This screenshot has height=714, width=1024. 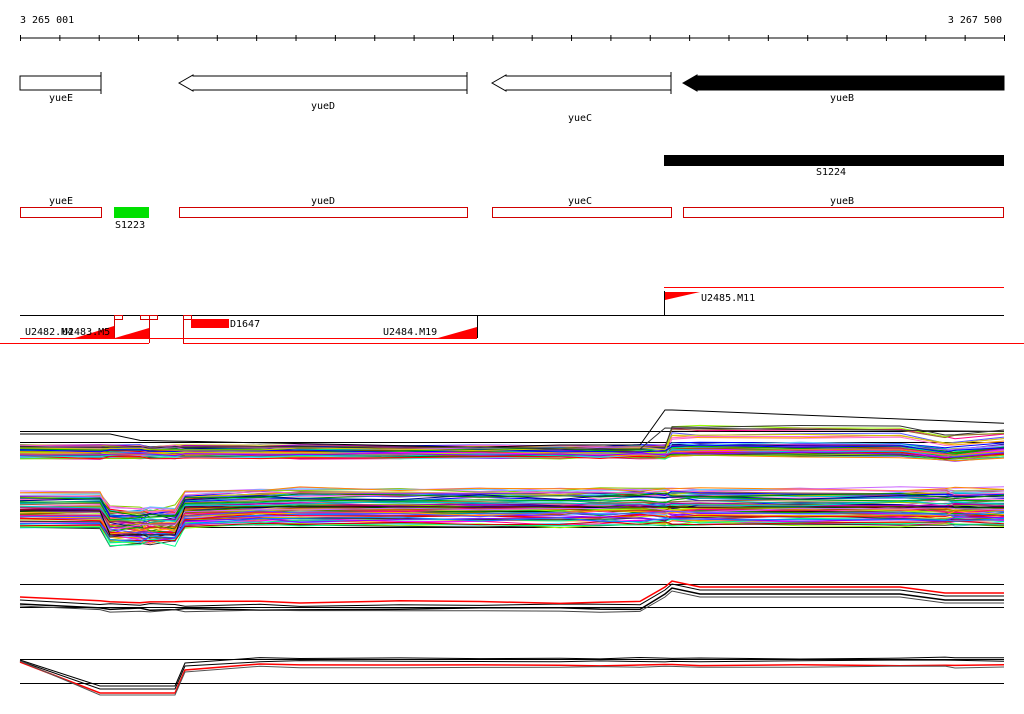 What do you see at coordinates (323, 201) in the screenshot?
I see `feature-label-yueD: yueD` at bounding box center [323, 201].